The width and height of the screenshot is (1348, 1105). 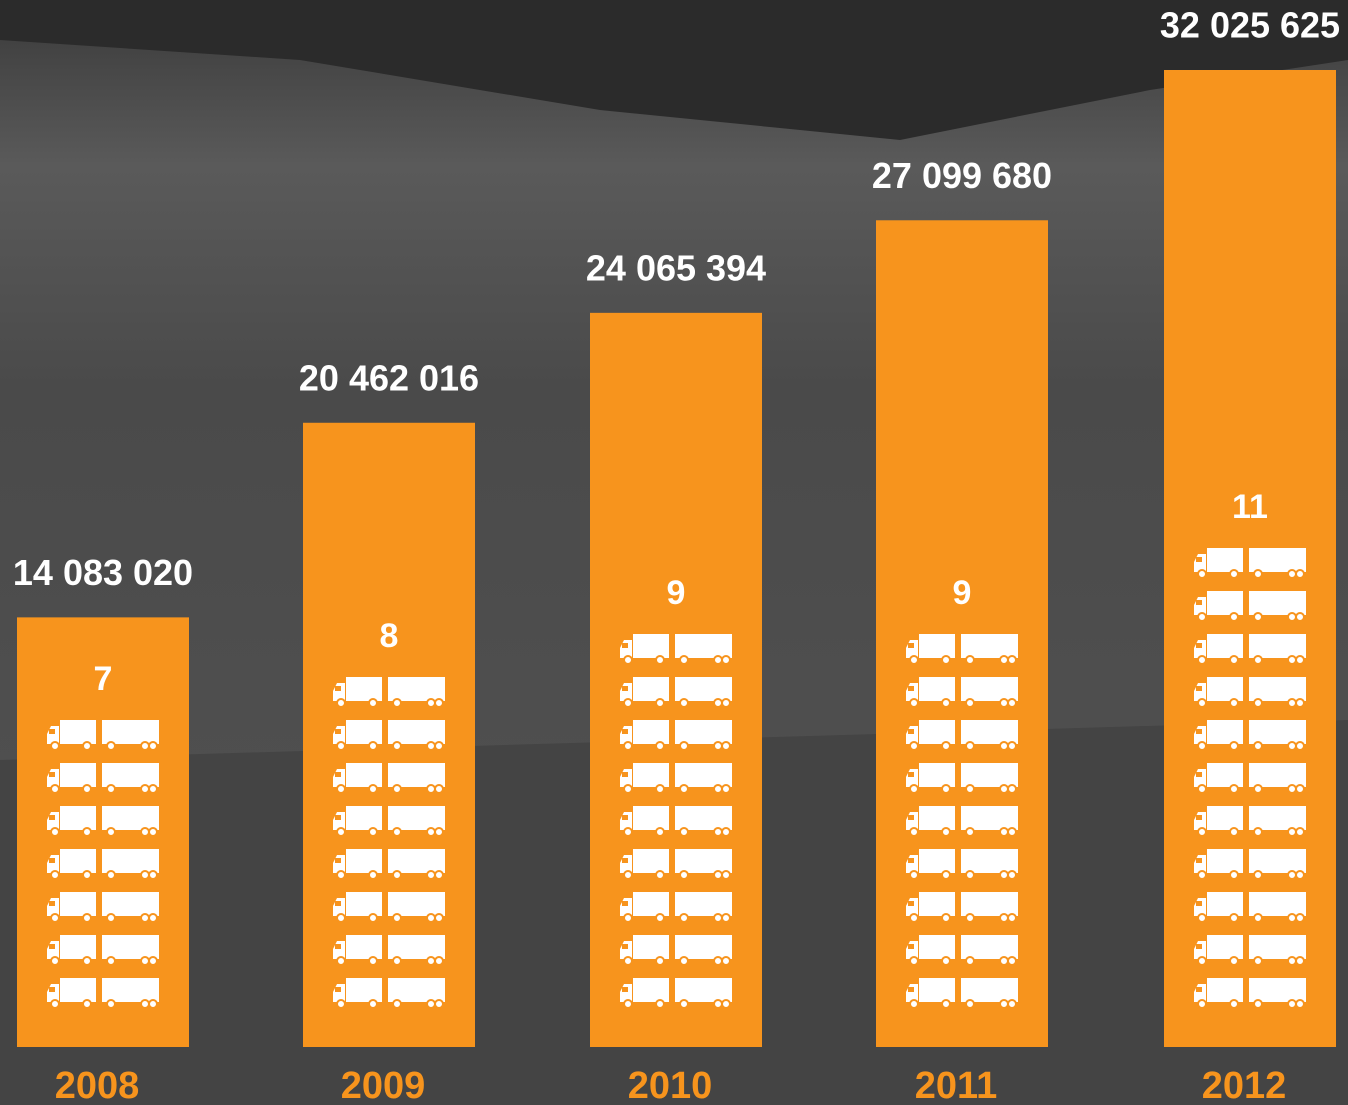 I want to click on year-label: 2010, so click(x=670, y=1085).